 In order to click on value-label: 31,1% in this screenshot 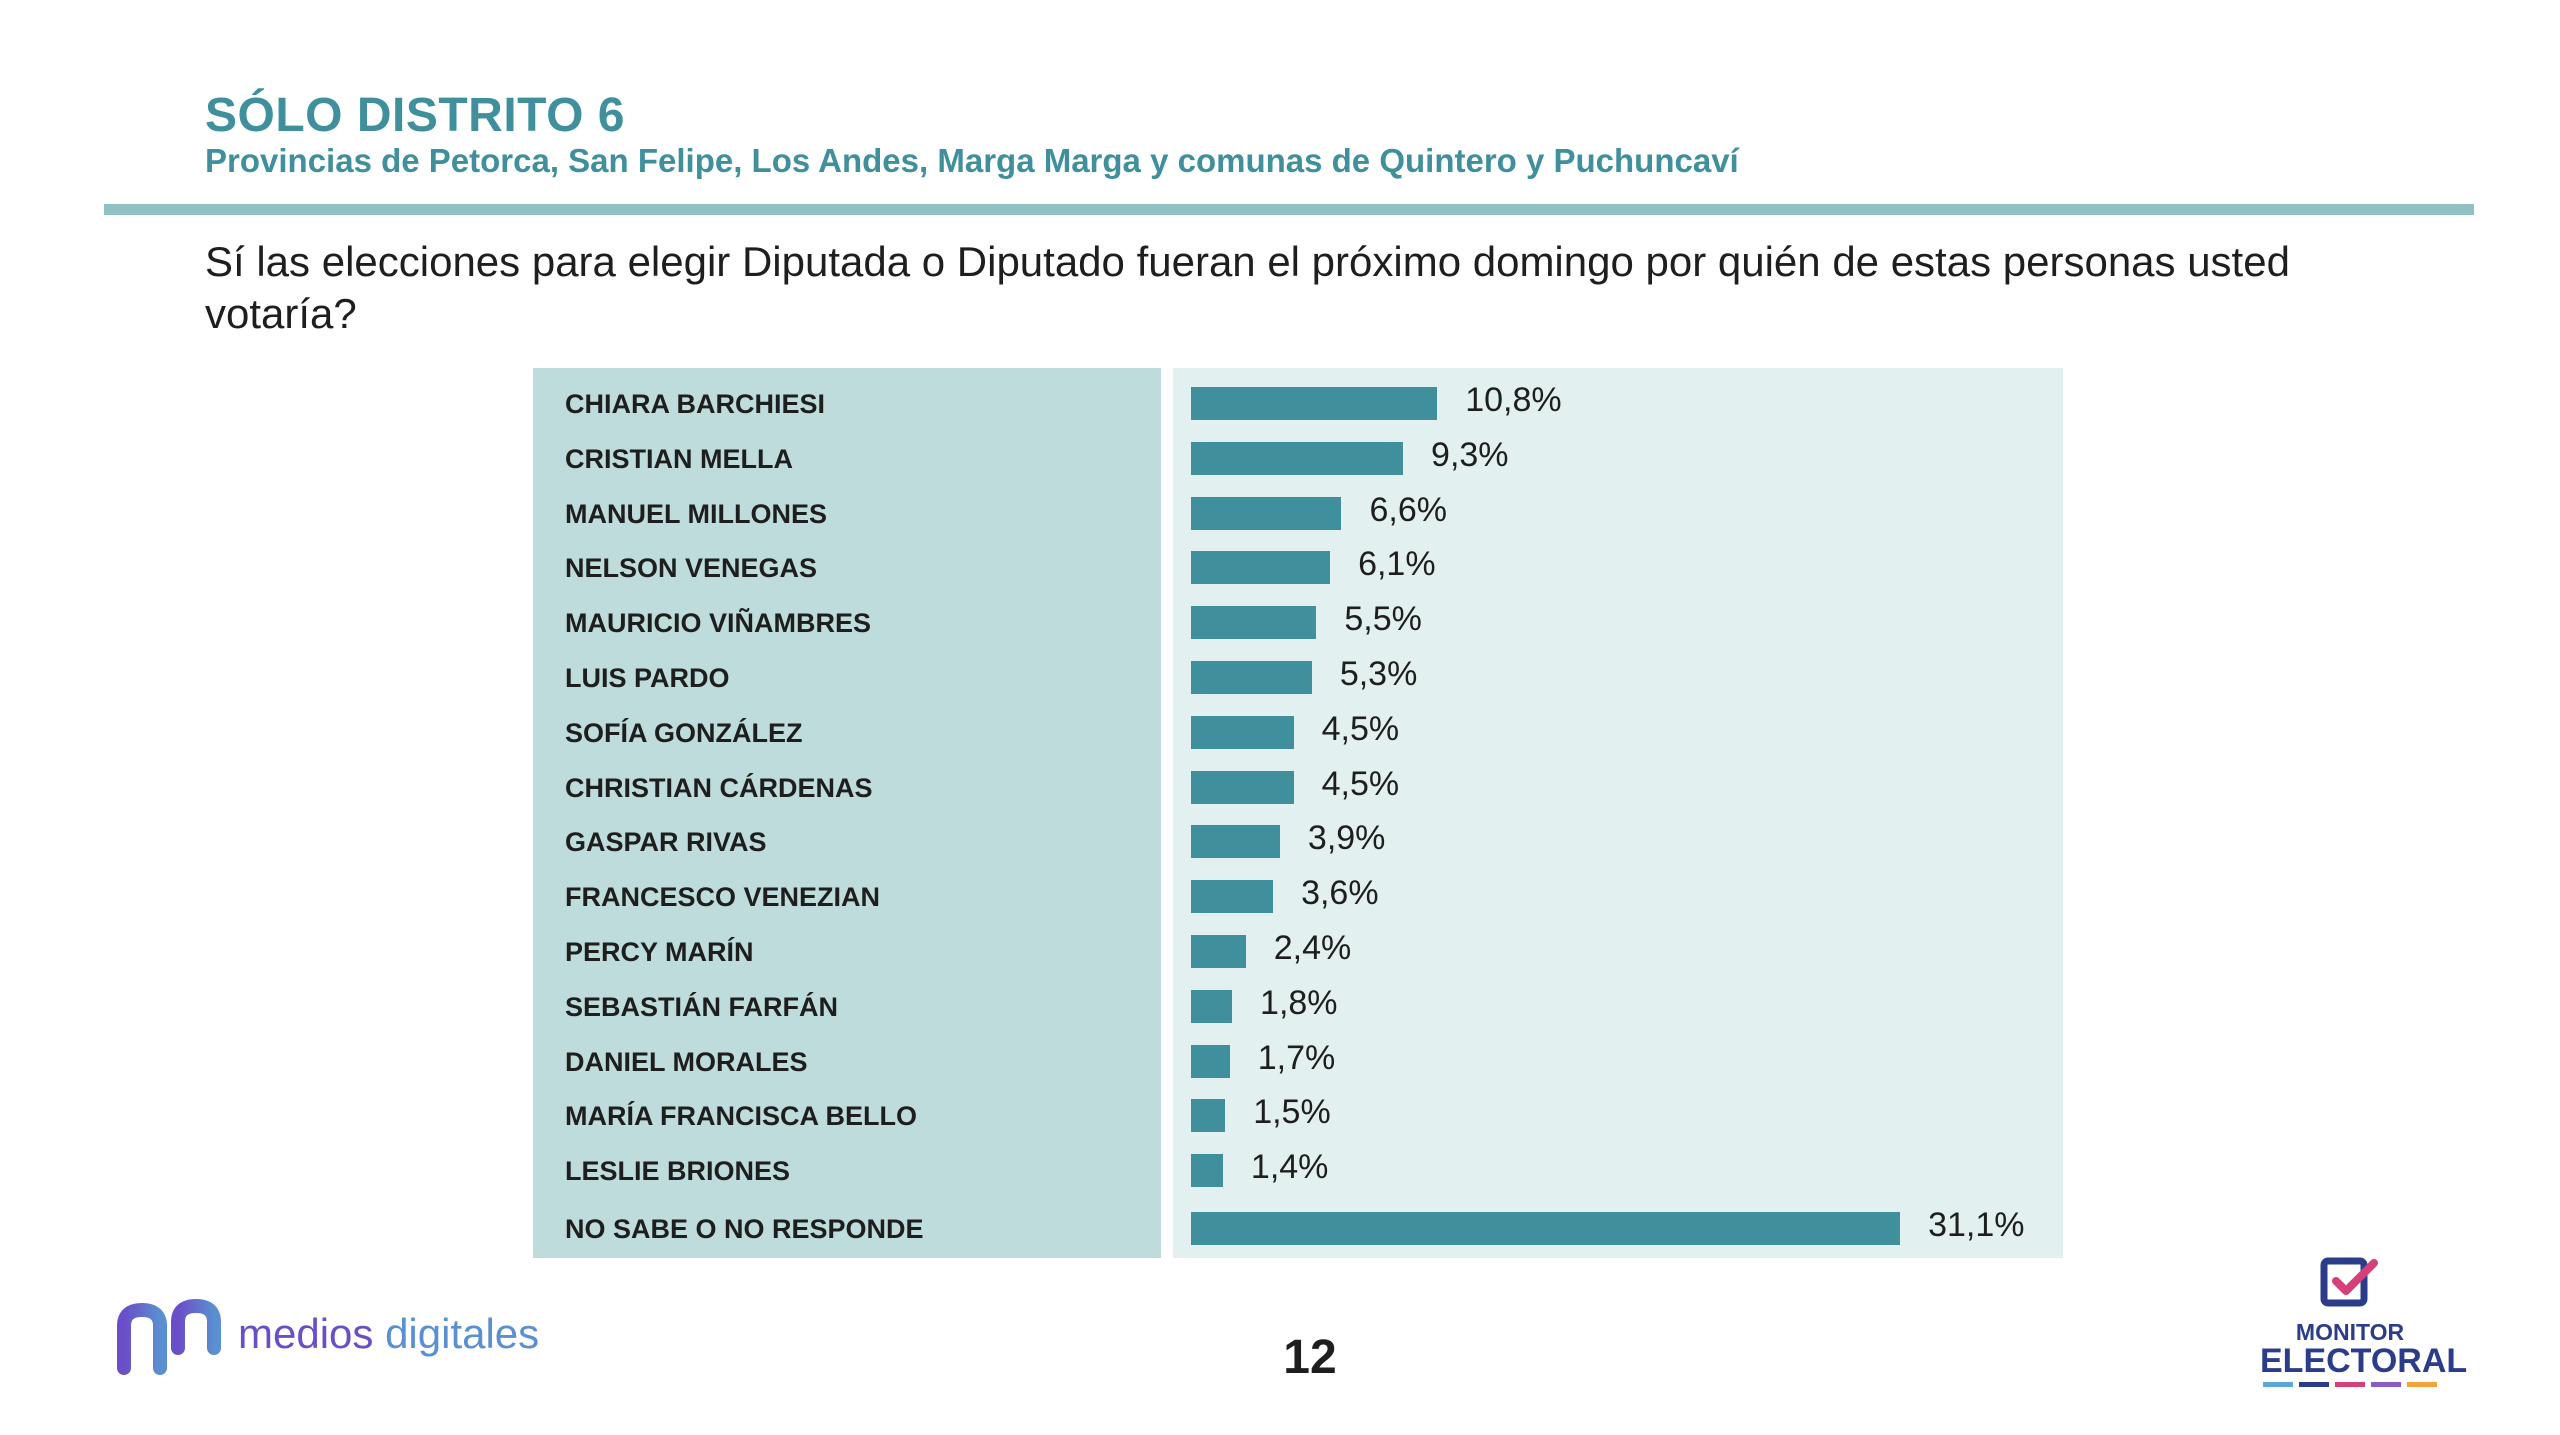, I will do `click(1976, 1225)`.